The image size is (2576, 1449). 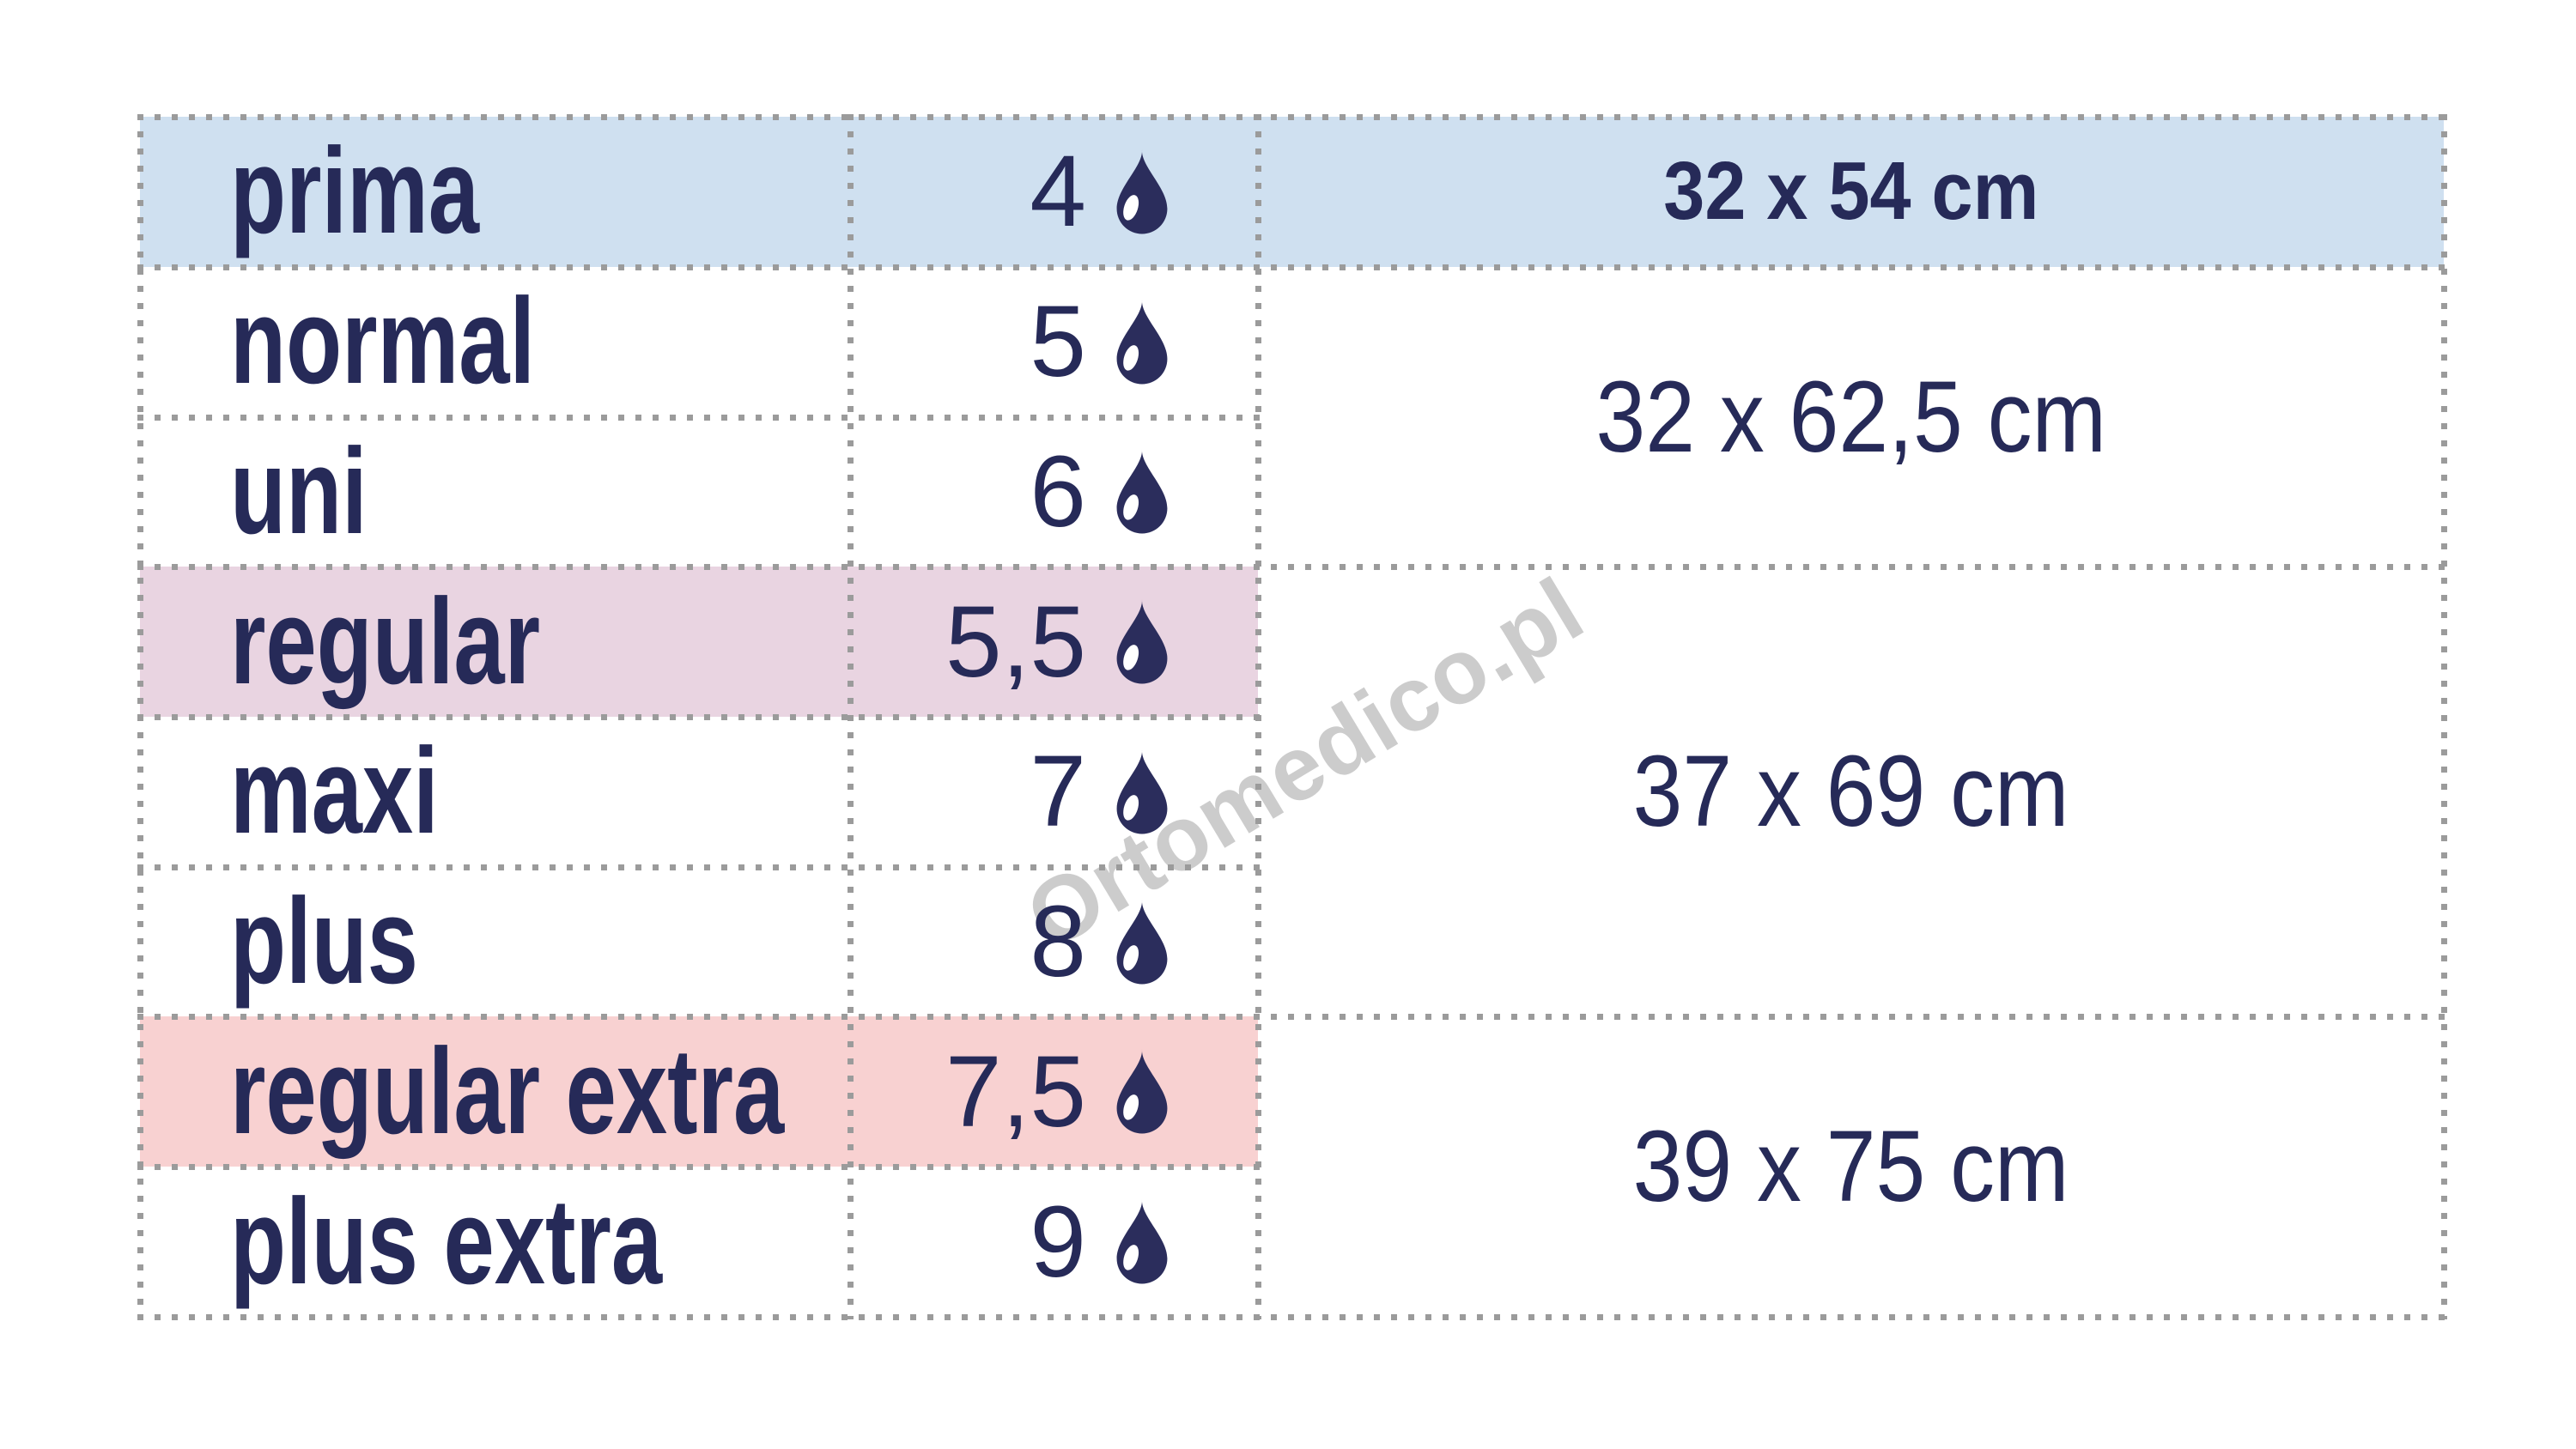 What do you see at coordinates (355, 191) in the screenshot?
I see `table-row-name: prima` at bounding box center [355, 191].